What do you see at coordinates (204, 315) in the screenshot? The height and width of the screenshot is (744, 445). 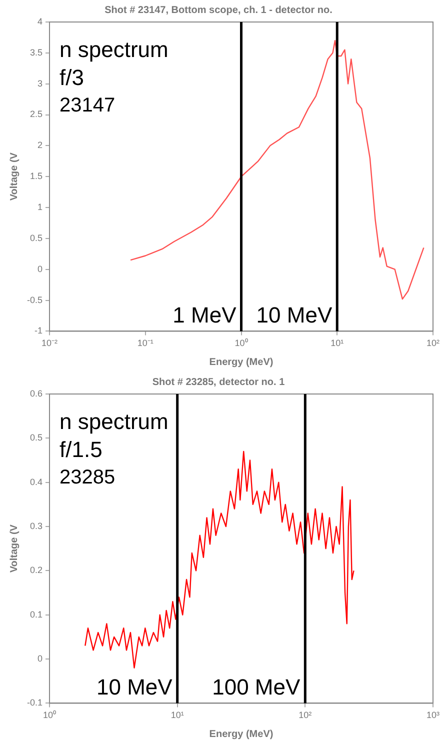 I see `ref-line-label: 1 MeV` at bounding box center [204, 315].